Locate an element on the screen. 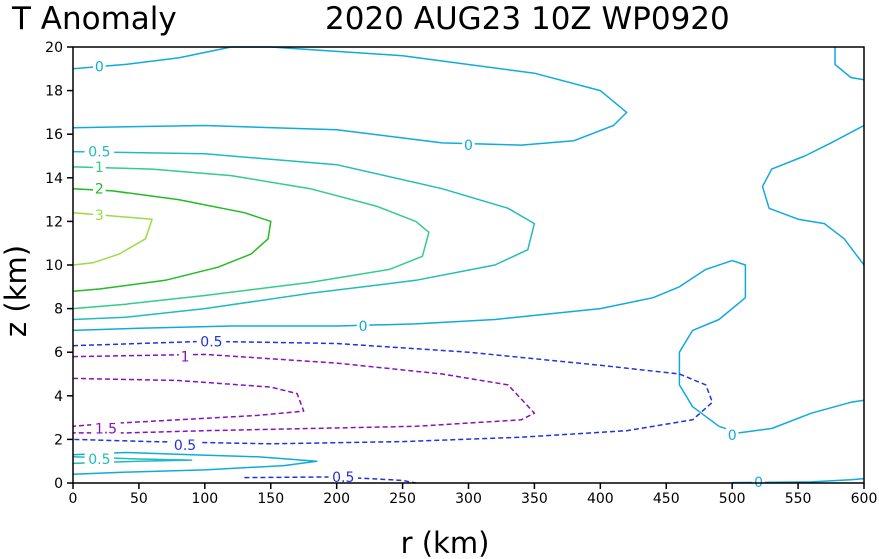 Image resolution: width=879 pixels, height=559 pixels. svg-text: 3 is located at coordinates (99, 216).